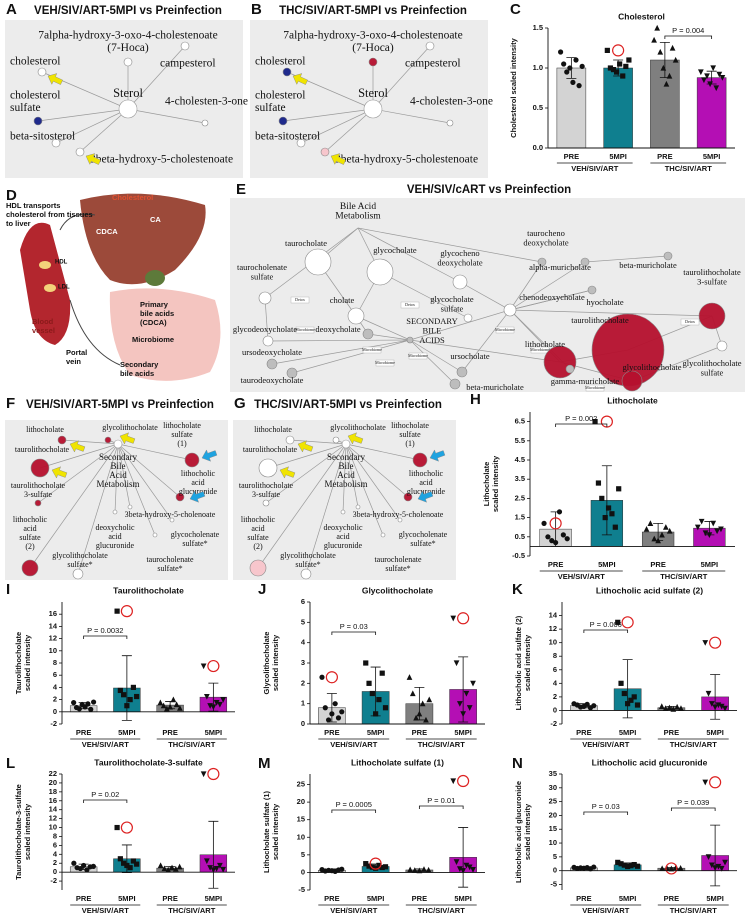 Image resolution: width=747 pixels, height=916 pixels. What do you see at coordinates (137, 373) in the screenshot?
I see `illustration-text: bile acids` at bounding box center [137, 373].